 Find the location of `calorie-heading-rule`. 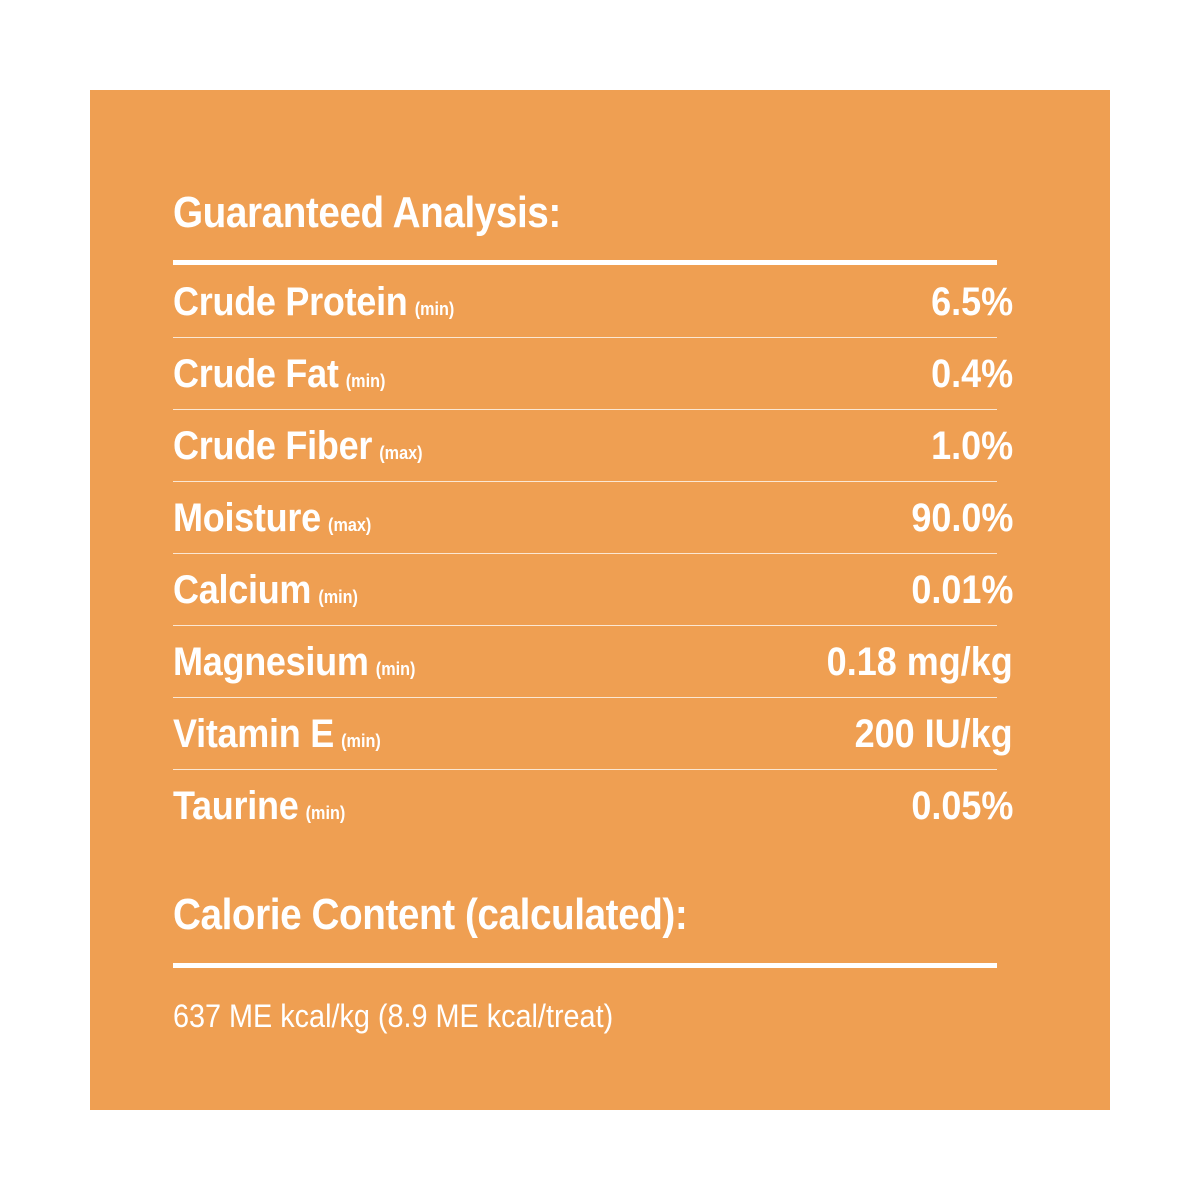

calorie-heading-rule is located at coordinates (585, 965).